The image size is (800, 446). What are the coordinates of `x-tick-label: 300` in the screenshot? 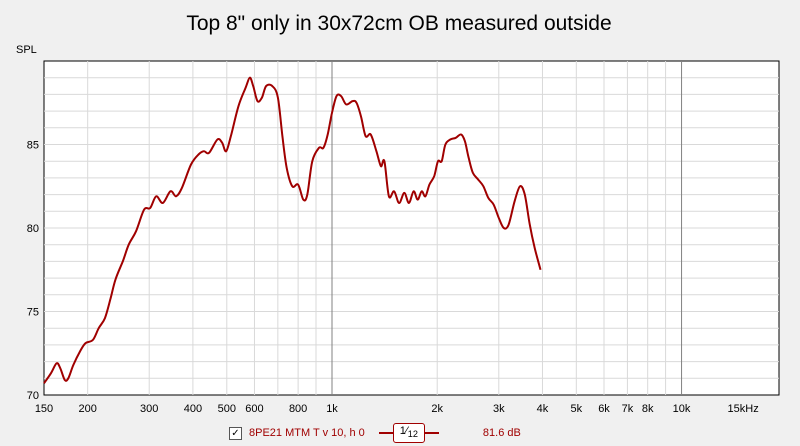 It's located at (149, 409).